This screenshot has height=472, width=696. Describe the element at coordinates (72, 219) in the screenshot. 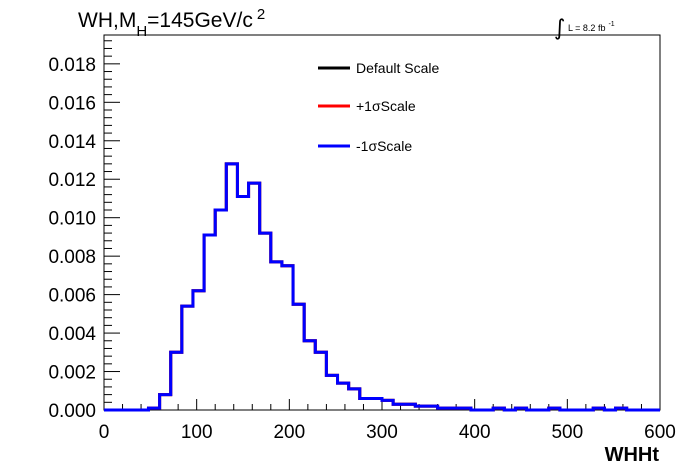

I see `y-tick-label: 0.010` at that location.